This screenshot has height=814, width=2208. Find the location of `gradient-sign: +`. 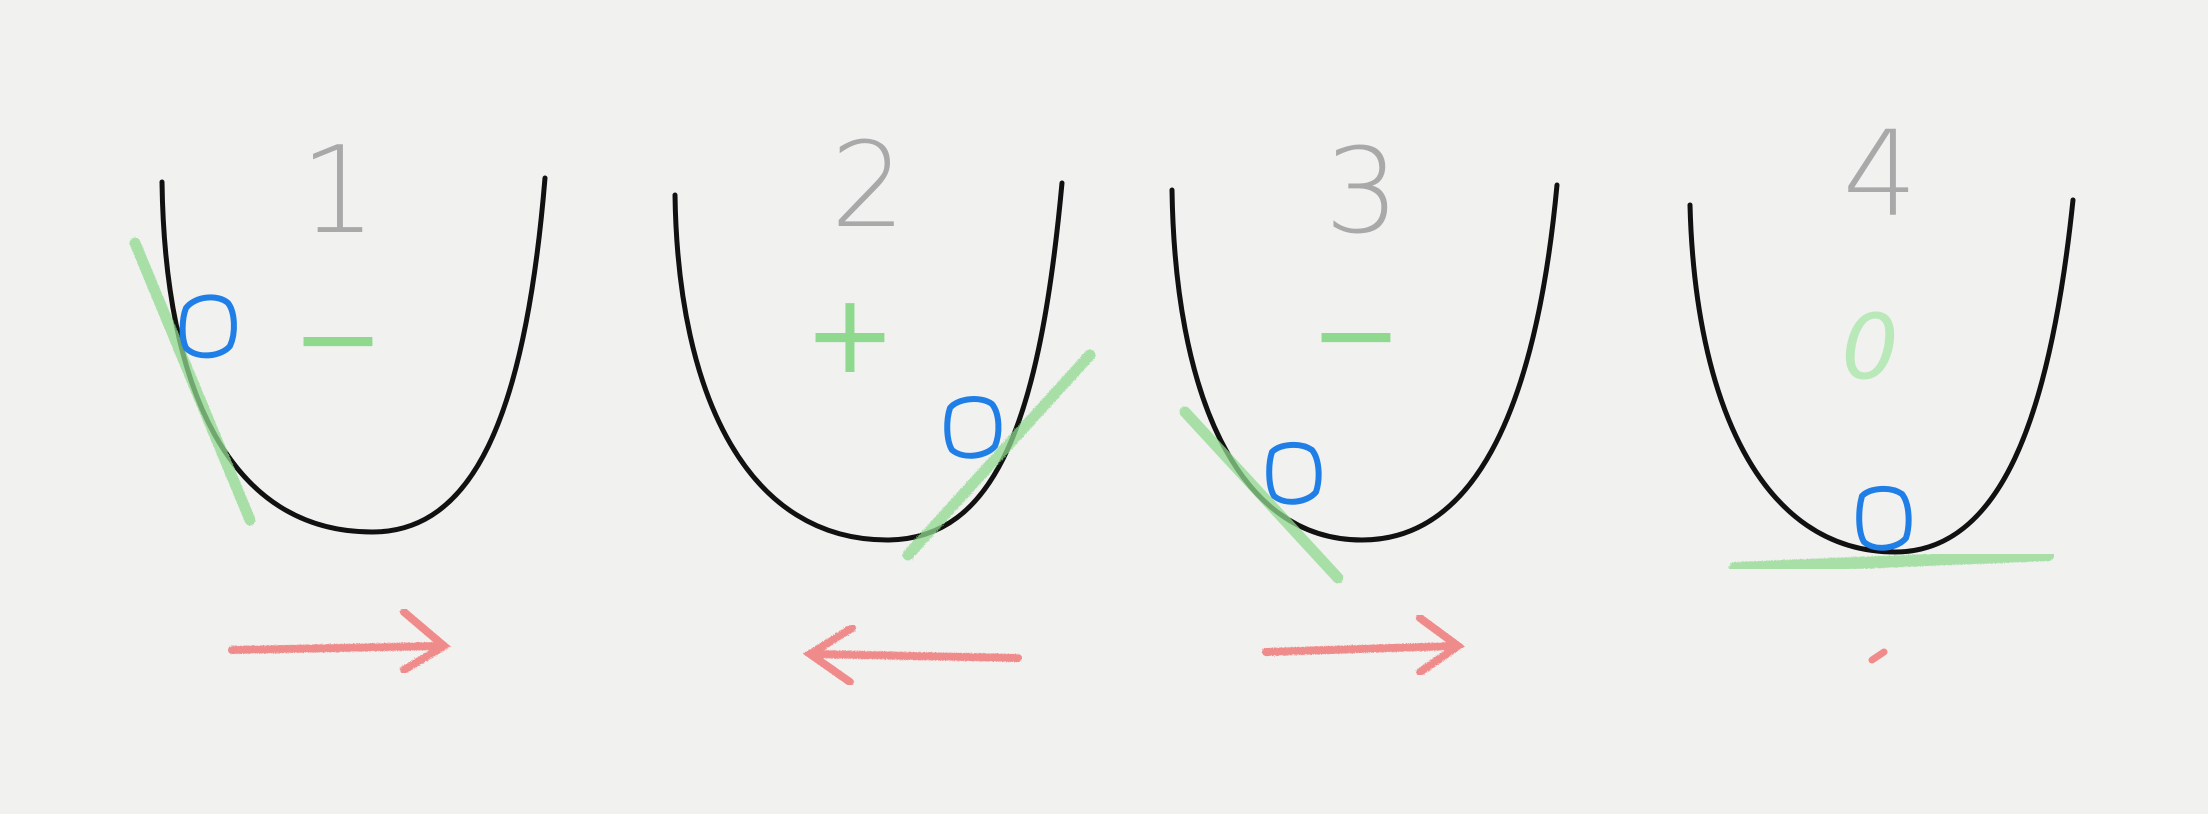

gradient-sign: + is located at coordinates (850, 334).